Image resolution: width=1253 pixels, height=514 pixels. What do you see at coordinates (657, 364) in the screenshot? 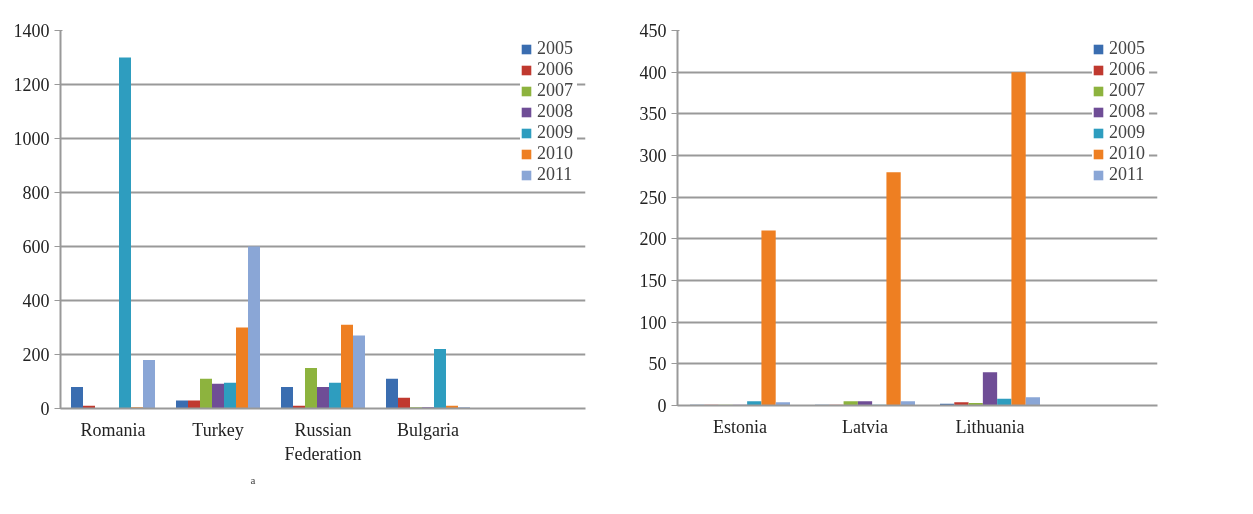
I see `y-tick-label: 50` at bounding box center [657, 364].